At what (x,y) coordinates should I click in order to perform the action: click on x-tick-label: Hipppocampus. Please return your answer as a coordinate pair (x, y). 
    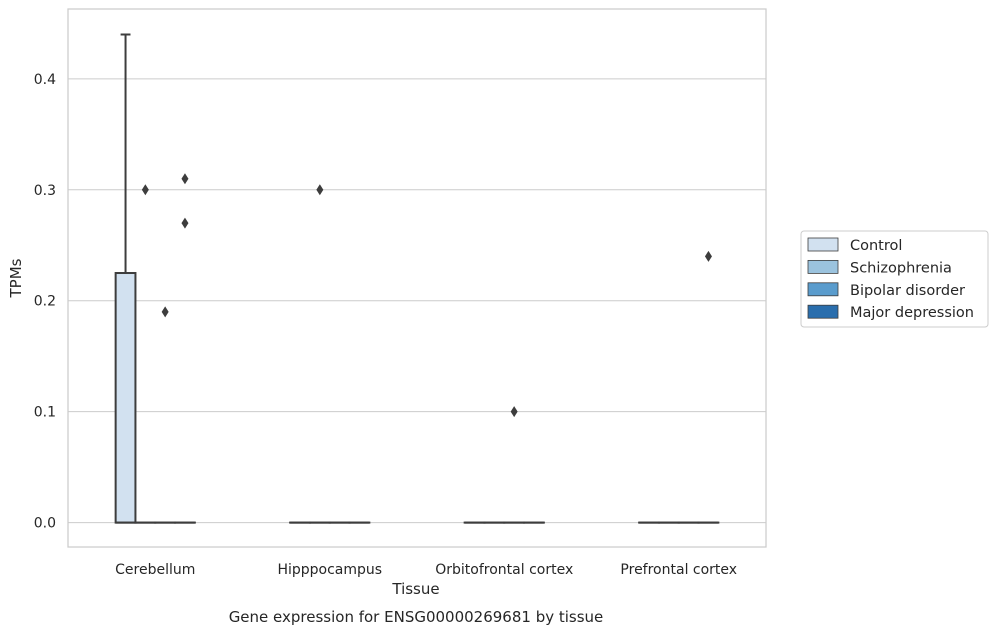
    Looking at the image, I should click on (329, 570).